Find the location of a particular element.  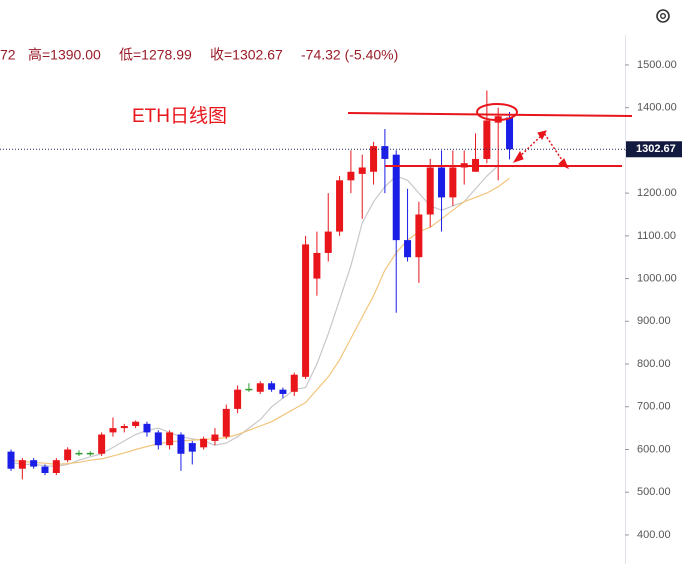

drawings is located at coordinates (490, 136).